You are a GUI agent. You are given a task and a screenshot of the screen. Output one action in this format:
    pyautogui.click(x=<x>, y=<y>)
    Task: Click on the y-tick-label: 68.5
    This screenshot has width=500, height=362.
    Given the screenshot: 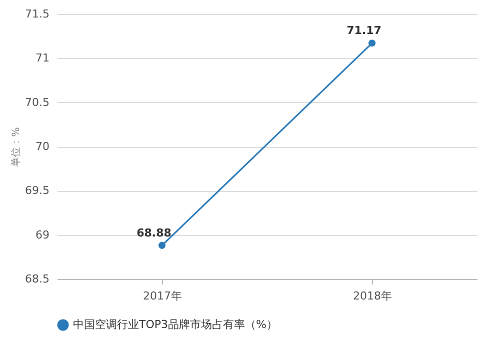 What is the action you would take?
    pyautogui.click(x=37, y=279)
    